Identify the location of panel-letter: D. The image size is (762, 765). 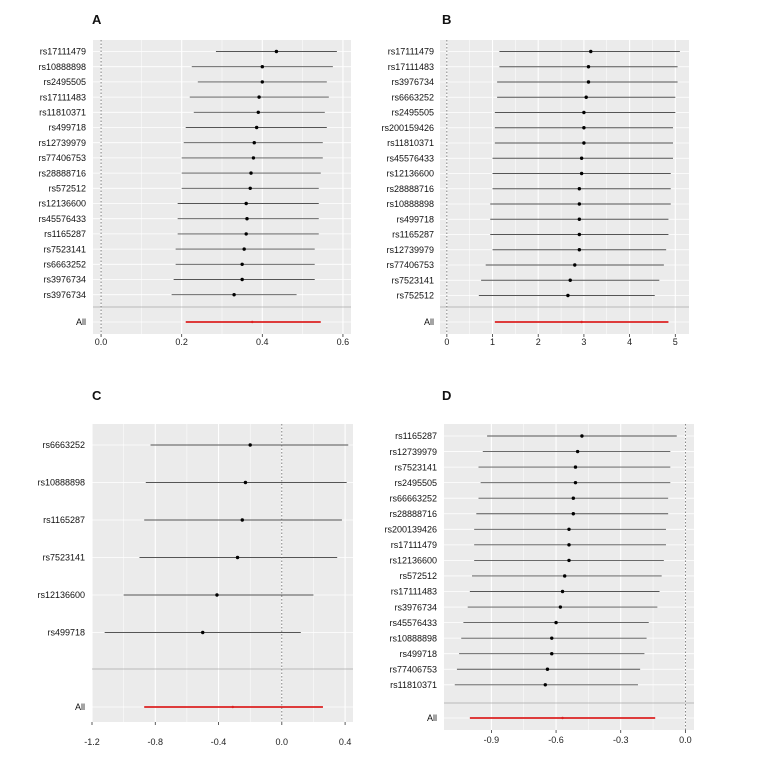
(446, 395).